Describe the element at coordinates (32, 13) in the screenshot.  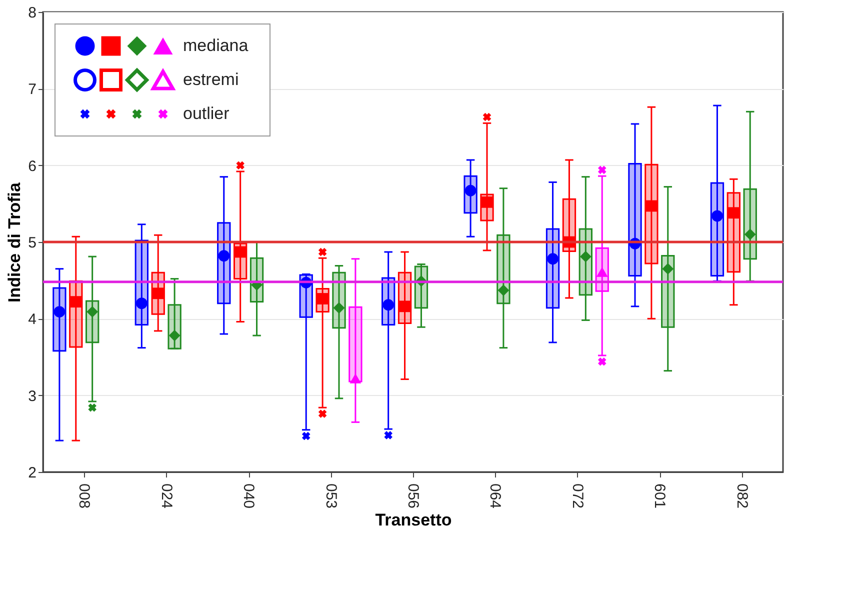
I see `y-tick-label: 8` at that location.